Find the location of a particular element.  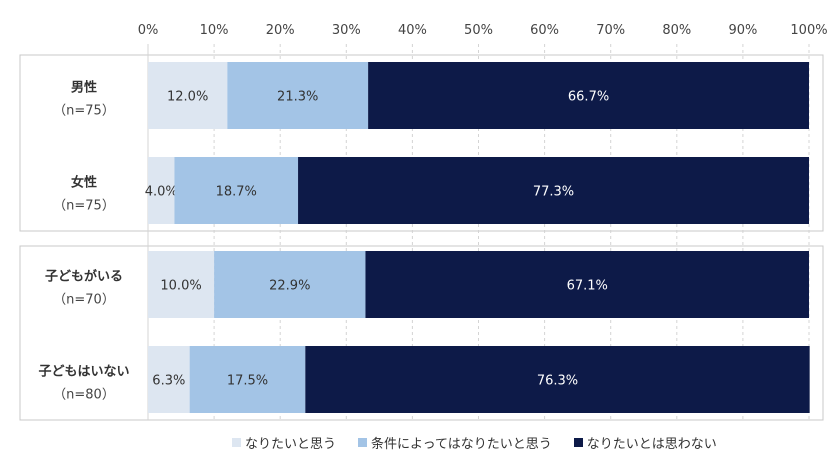

data-label-1-0: 4.0% is located at coordinates (161, 192).